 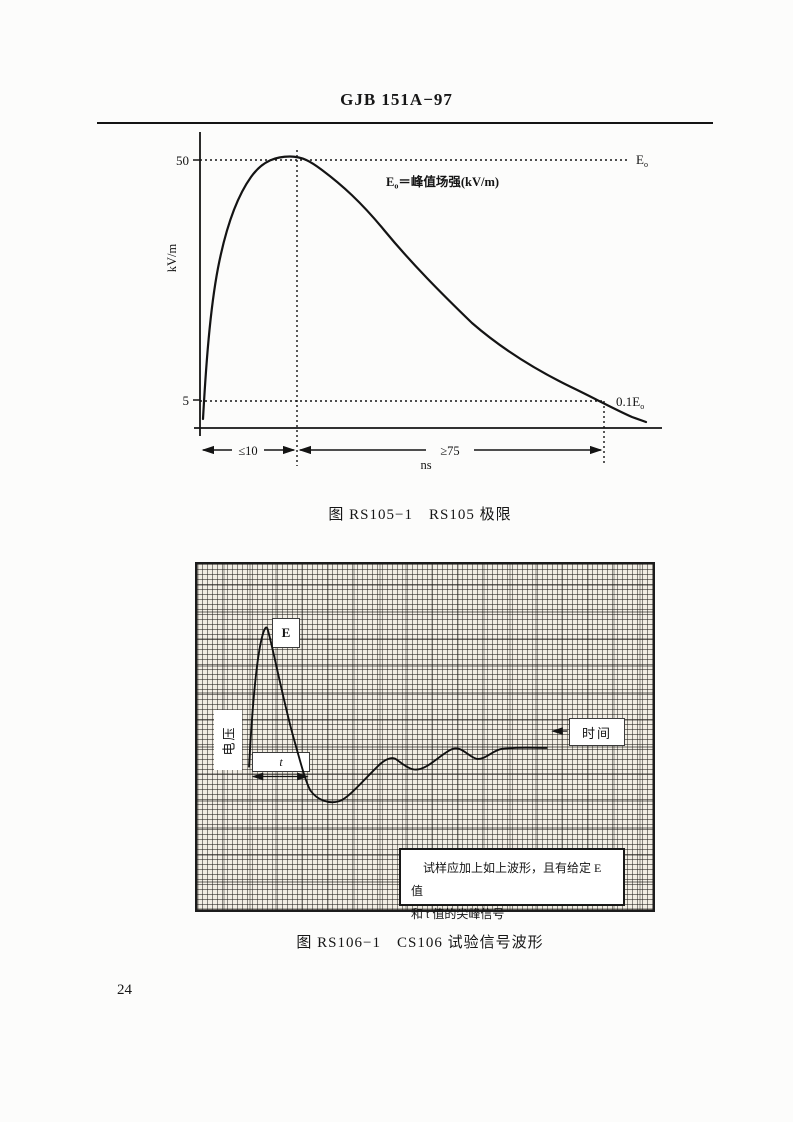 What do you see at coordinates (420, 943) in the screenshot?
I see `cs106-figure-caption: 图 RS106−1 CS106 试验信号波形` at bounding box center [420, 943].